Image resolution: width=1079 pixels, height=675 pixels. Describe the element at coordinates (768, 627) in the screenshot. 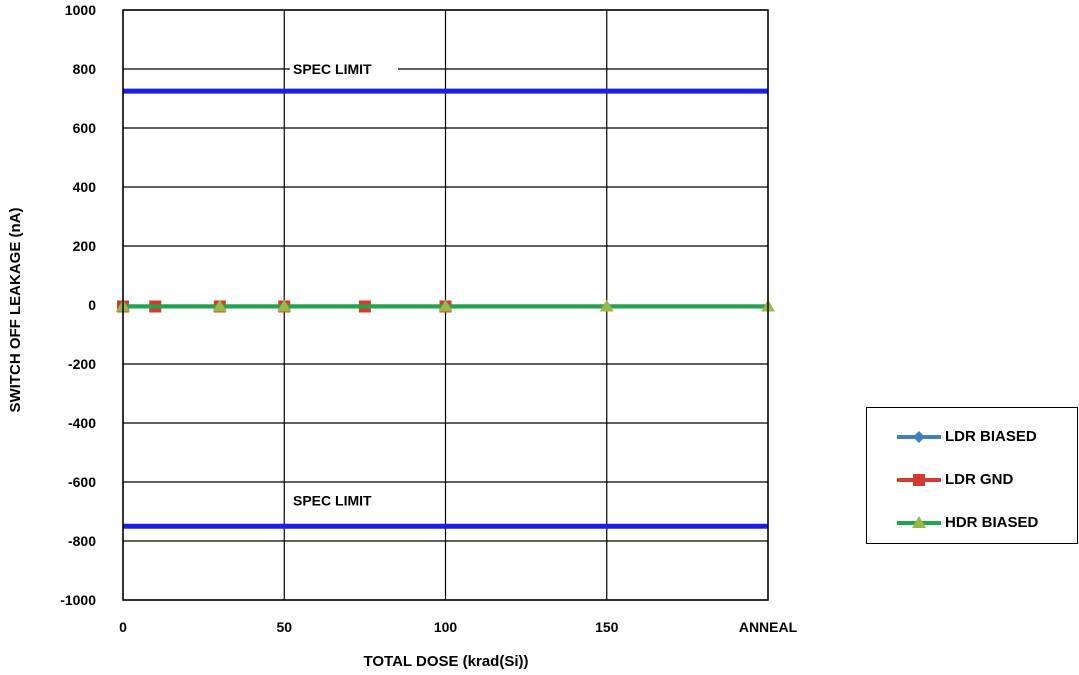

I see `x-tick-label: ANNEAL` at that location.